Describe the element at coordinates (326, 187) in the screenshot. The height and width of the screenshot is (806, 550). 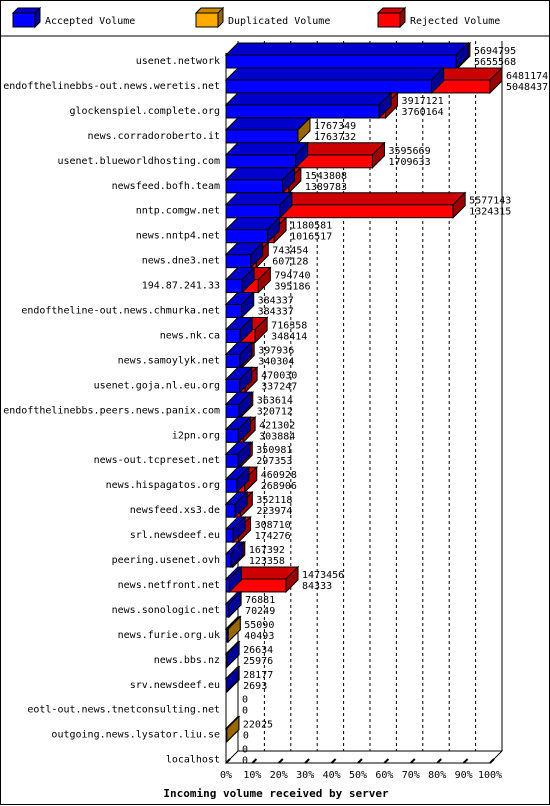
I see `value-label-accepted: 1389783` at that location.